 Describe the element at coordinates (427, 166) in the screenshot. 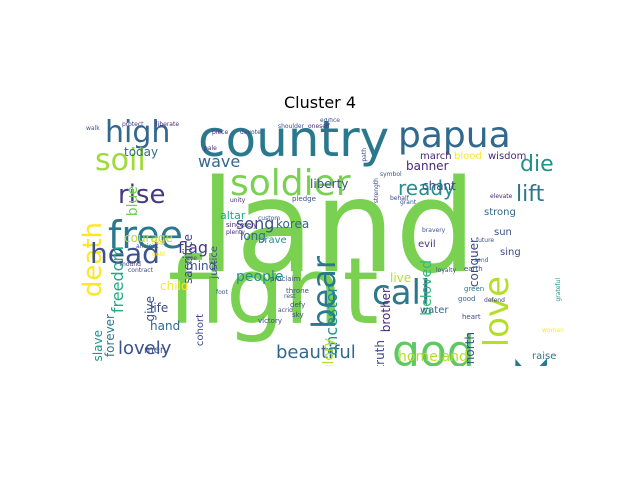

I see `word-banner: banner` at that location.